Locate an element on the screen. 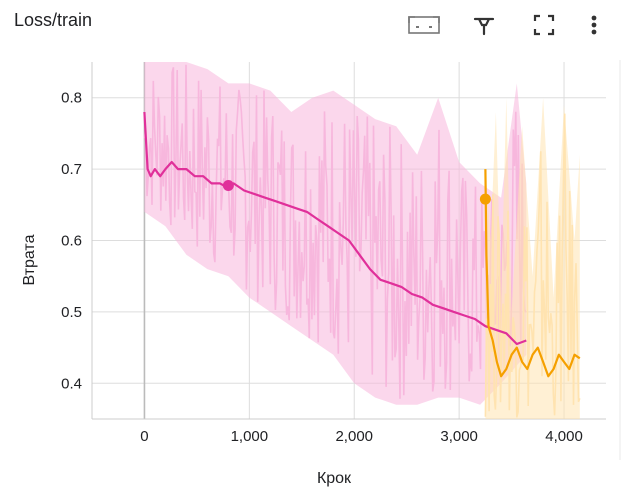  x-tick-label: 4,000 is located at coordinates (564, 436).